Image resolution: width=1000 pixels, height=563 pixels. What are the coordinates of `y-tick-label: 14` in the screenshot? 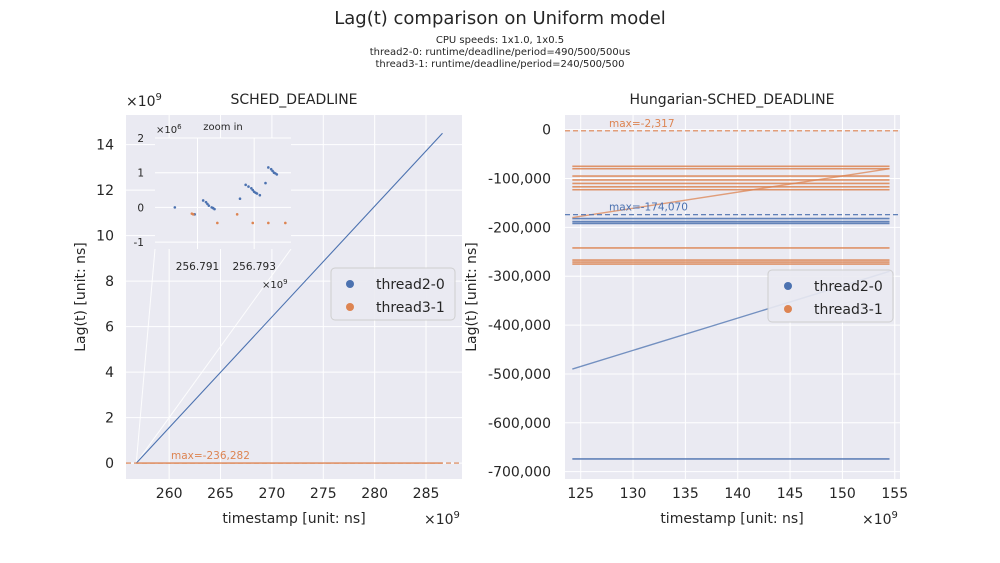 It's located at (105, 146).